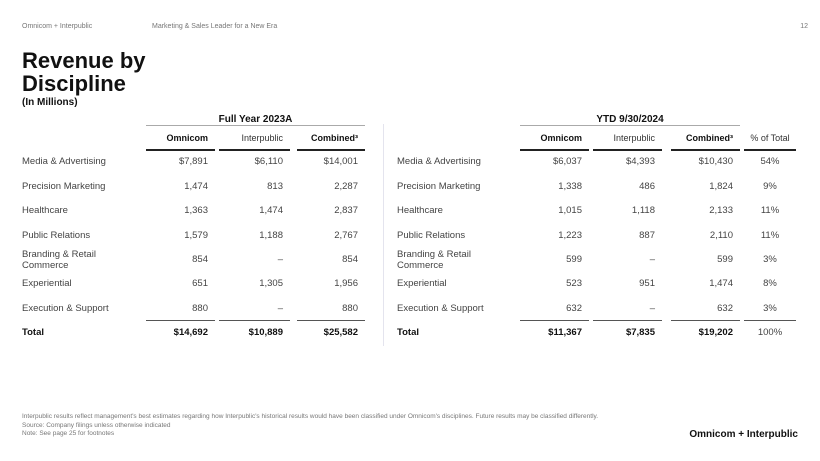 This screenshot has height=461, width=820. I want to click on total-cell: $11,367, so click(565, 332).